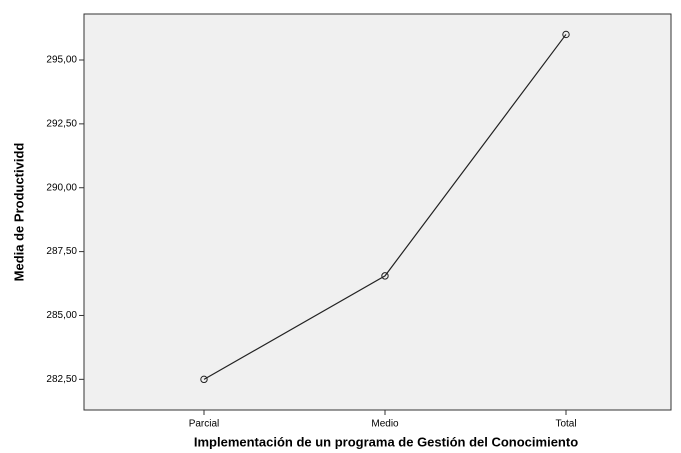  I want to click on y-axis-title: Media de Productividd, so click(18, 212).